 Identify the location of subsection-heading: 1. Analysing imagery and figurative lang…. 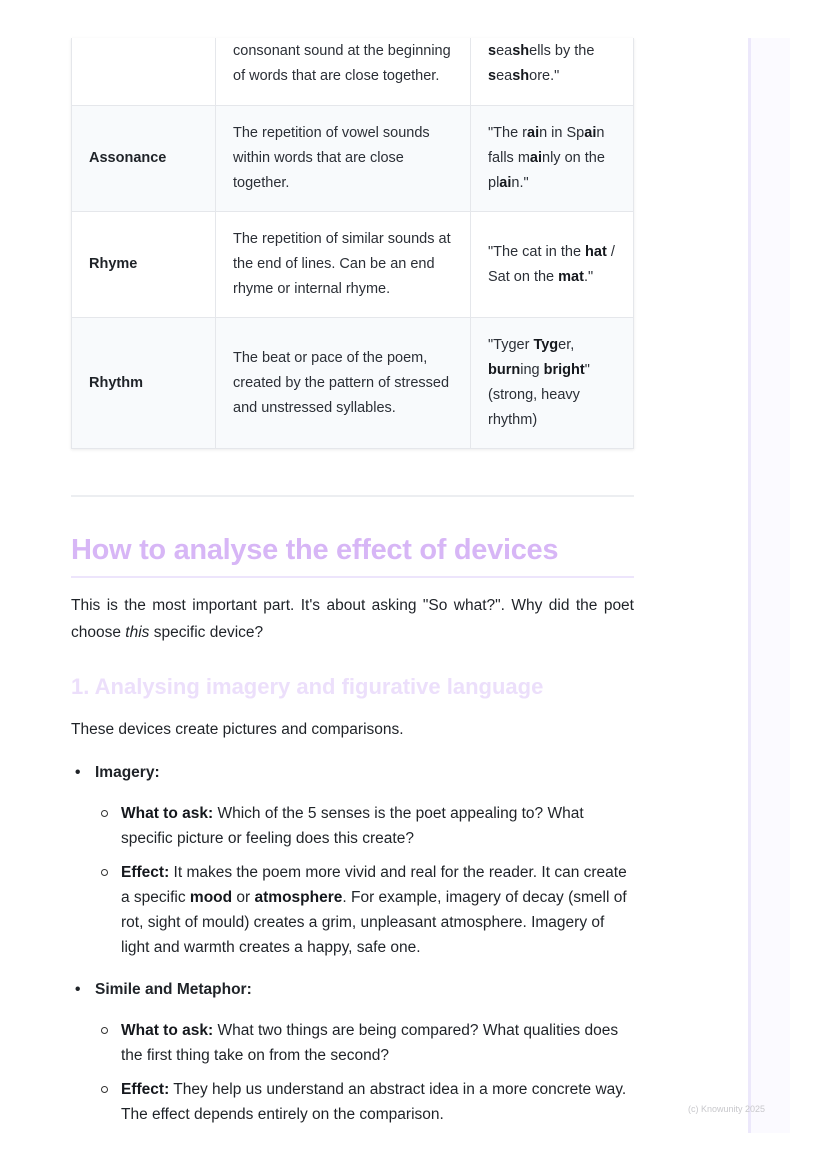
(307, 686).